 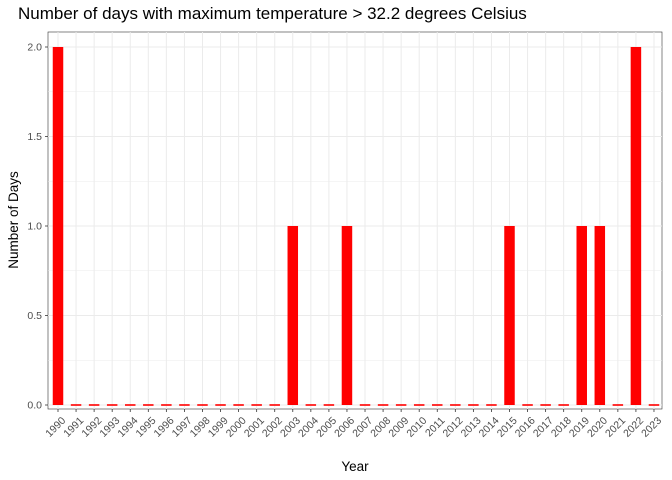 What do you see at coordinates (419, 405) in the screenshot?
I see `bar-2010` at bounding box center [419, 405].